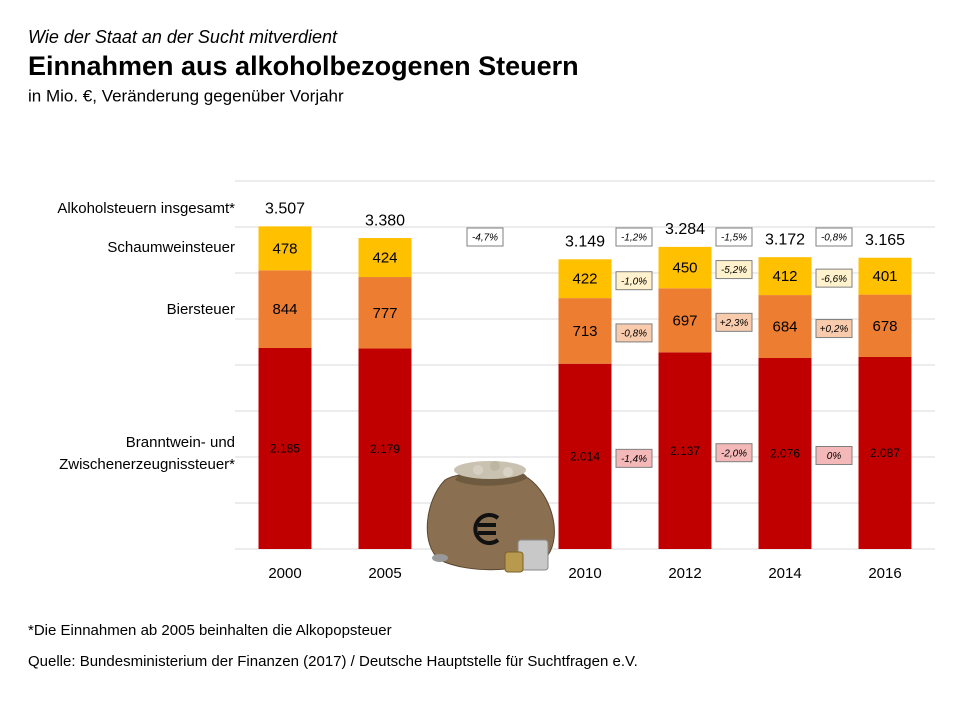 This screenshot has width=960, height=720. What do you see at coordinates (685, 229) in the screenshot?
I see `total-label: 3.284` at bounding box center [685, 229].